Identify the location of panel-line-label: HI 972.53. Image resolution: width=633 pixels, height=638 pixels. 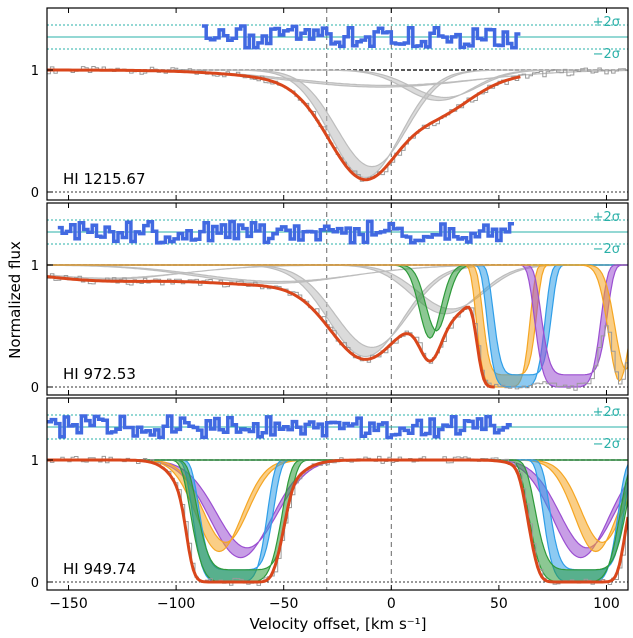
(99, 374).